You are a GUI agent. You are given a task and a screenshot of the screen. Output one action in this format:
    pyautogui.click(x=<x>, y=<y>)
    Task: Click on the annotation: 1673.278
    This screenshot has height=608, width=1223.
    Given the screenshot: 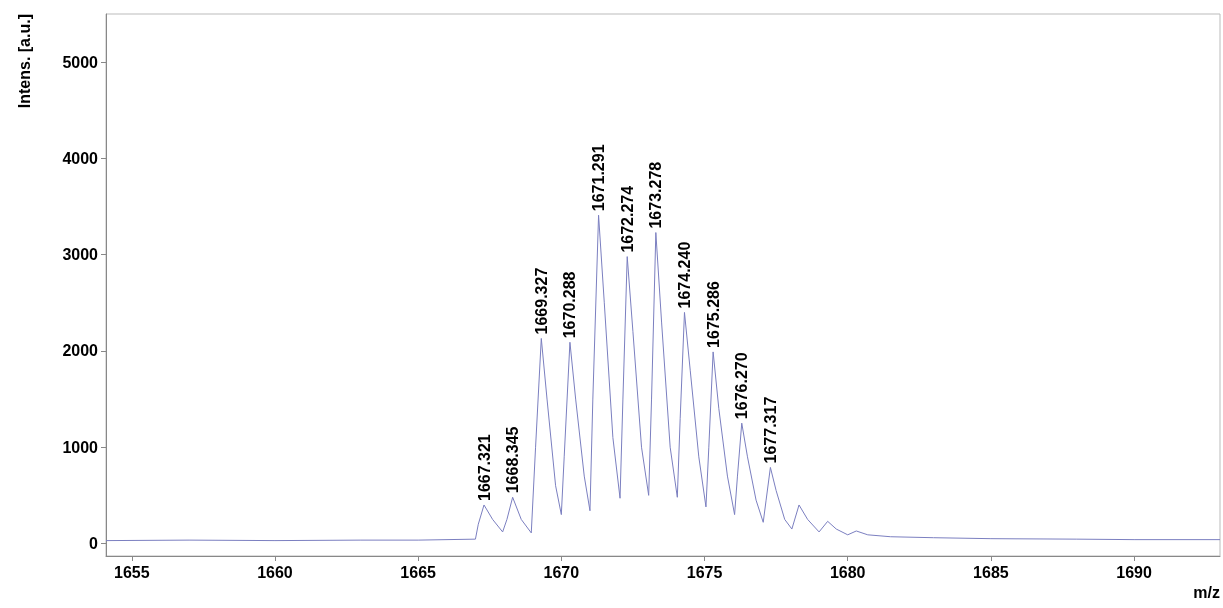 What is the action you would take?
    pyautogui.click(x=656, y=195)
    